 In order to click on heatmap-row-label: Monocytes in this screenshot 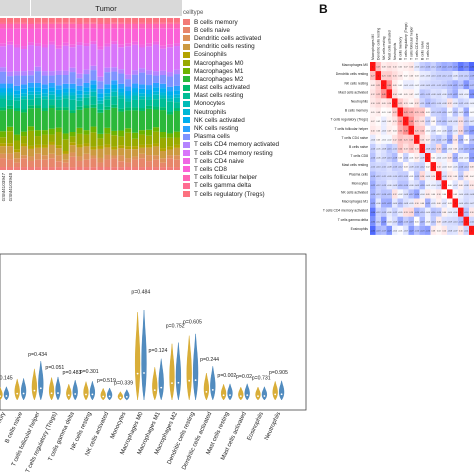, I will do `click(360, 183)`.